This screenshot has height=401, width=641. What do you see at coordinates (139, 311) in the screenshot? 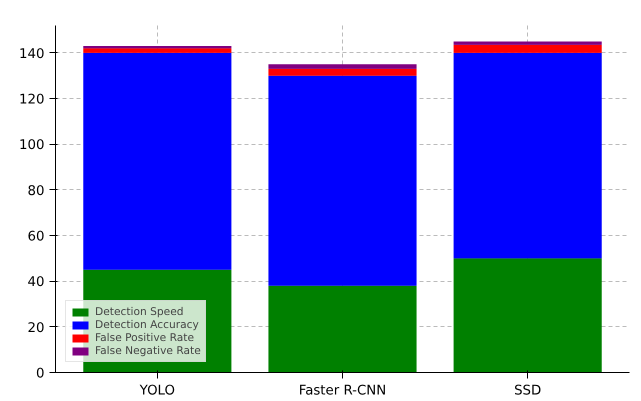
I see `legend-label: Detection Speed` at bounding box center [139, 311].